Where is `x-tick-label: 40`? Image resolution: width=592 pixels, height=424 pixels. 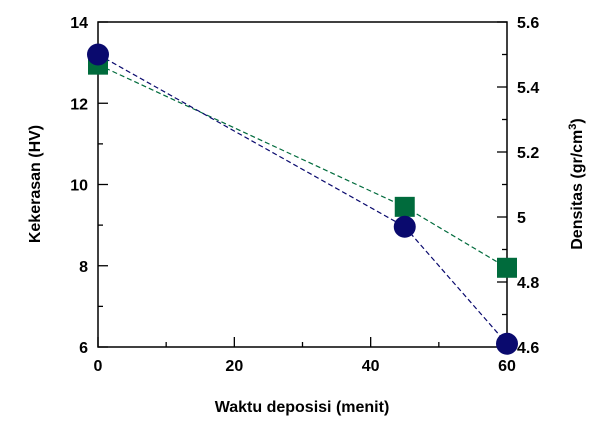
x-tick-label: 40 is located at coordinates (371, 366).